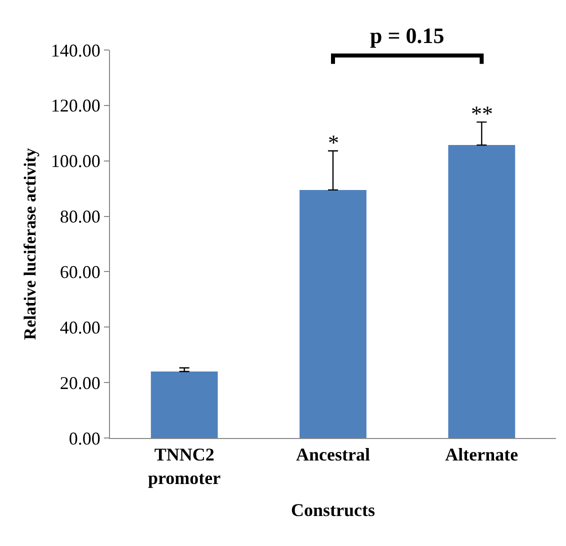 This screenshot has height=546, width=566. What do you see at coordinates (80, 216) in the screenshot?
I see `y-tick-label: 80.00` at bounding box center [80, 216].